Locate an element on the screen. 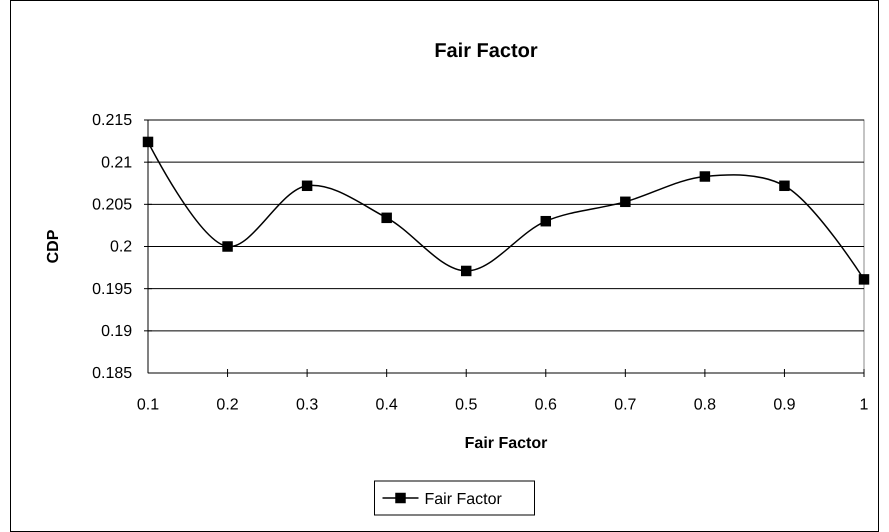  x-tick-label: 0.9 is located at coordinates (784, 405).